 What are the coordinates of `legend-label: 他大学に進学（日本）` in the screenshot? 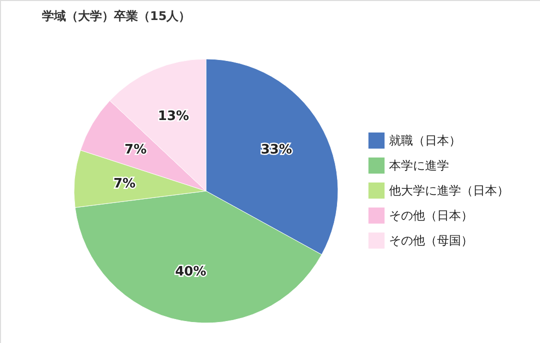 It's located at (449, 191).